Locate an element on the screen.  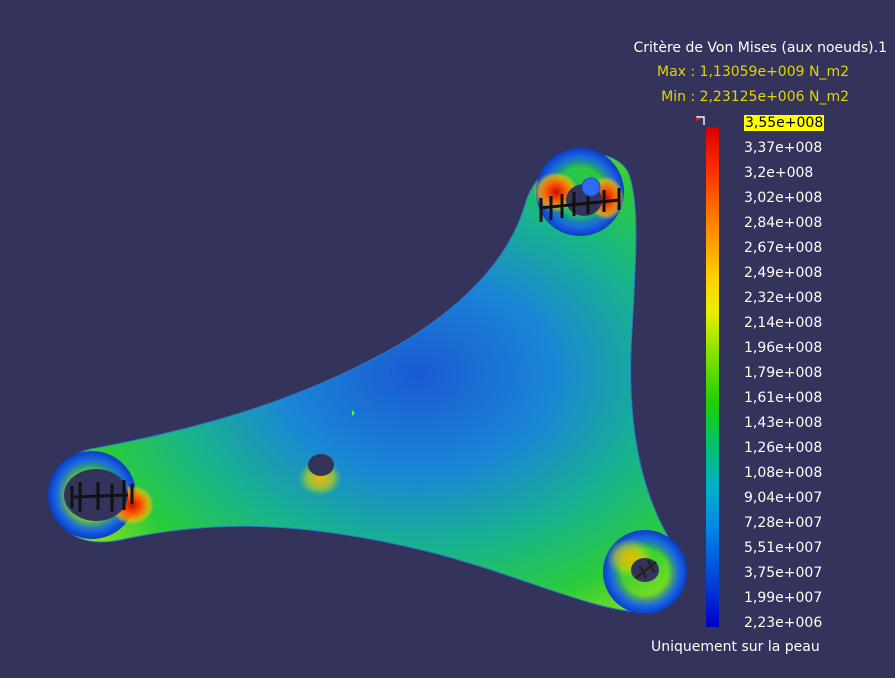
legend-footer: Uniquement sur la peau is located at coordinates (735, 647).